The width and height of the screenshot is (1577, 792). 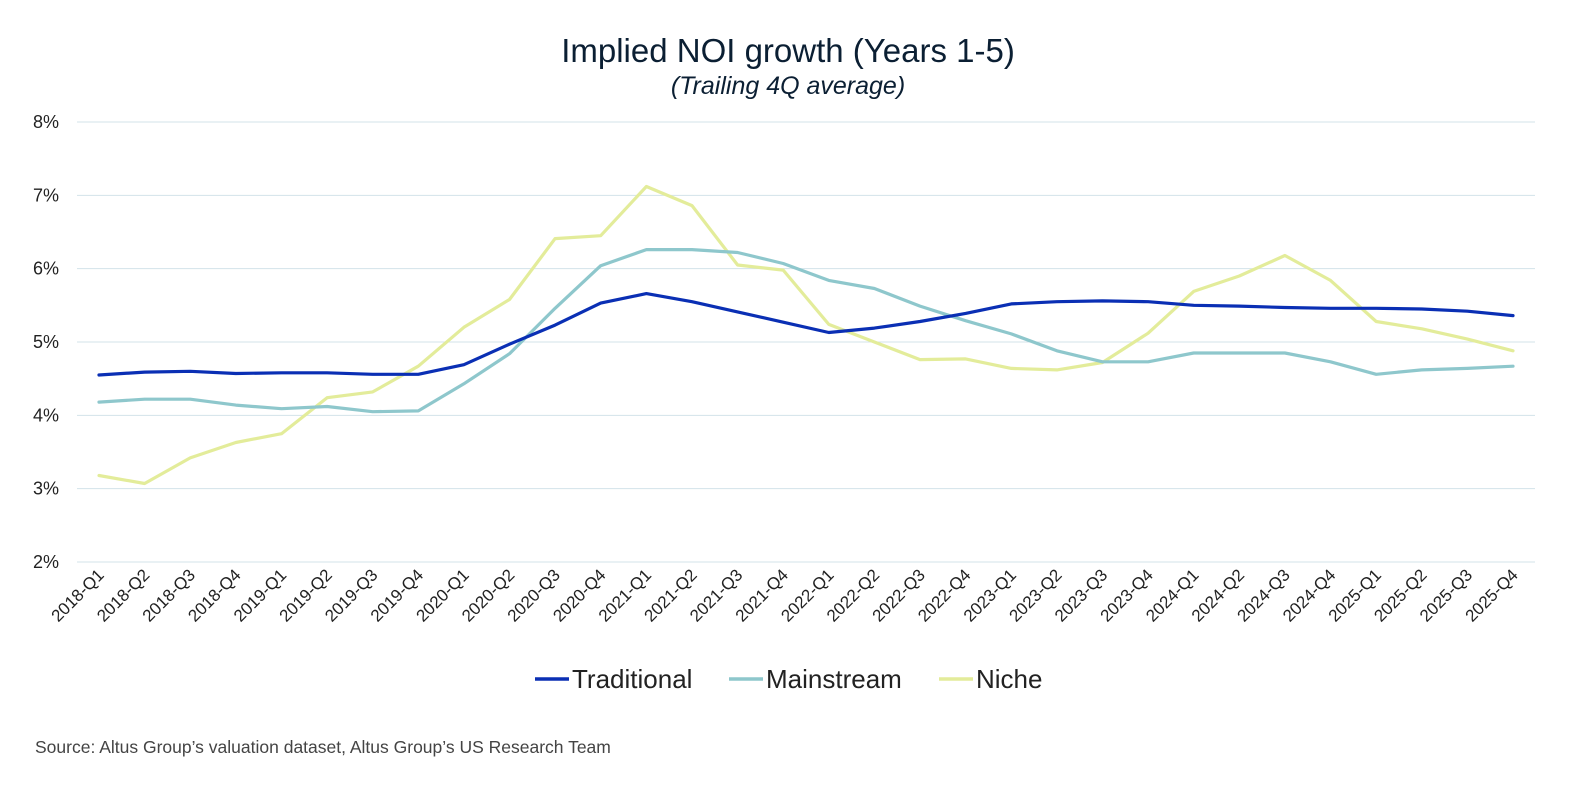 What do you see at coordinates (46, 489) in the screenshot?
I see `y-tick-label: 3%` at bounding box center [46, 489].